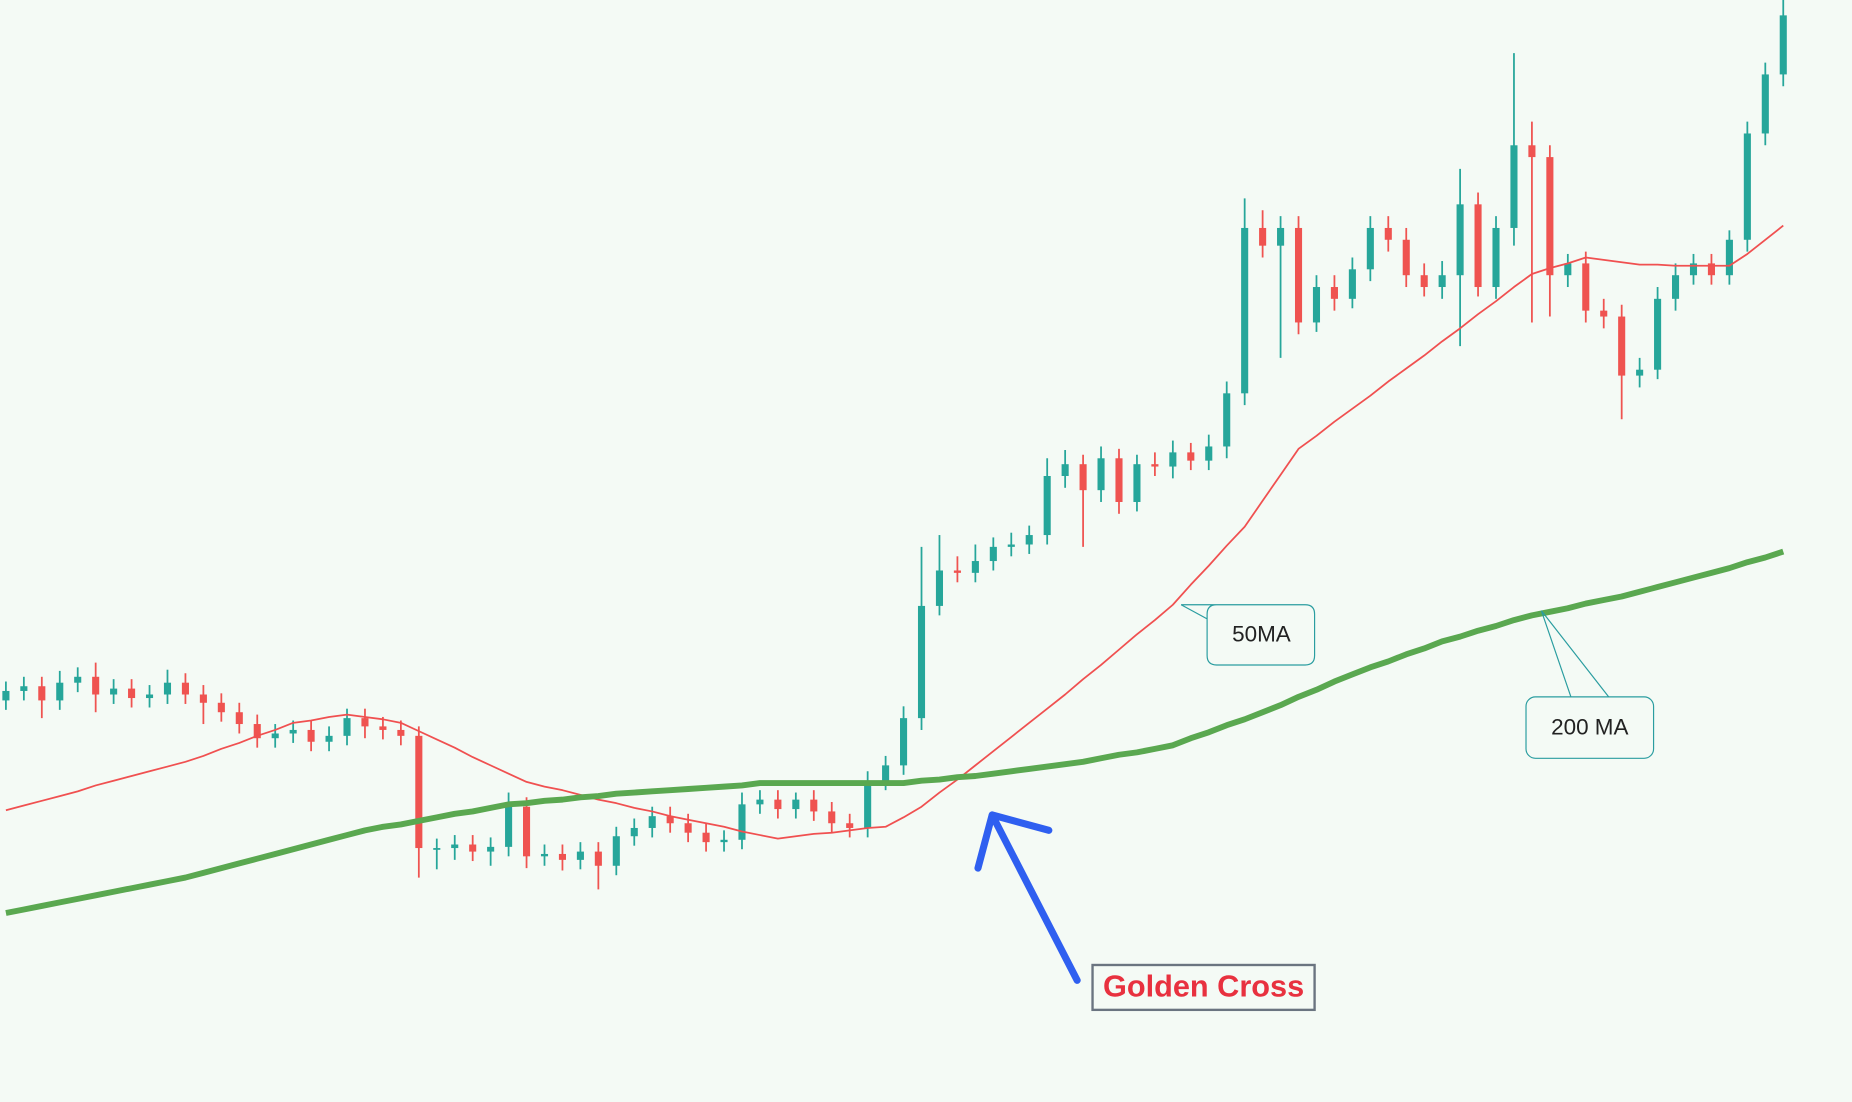  Describe the element at coordinates (1575, 654) in the screenshot. I see `callout-pointer` at that location.